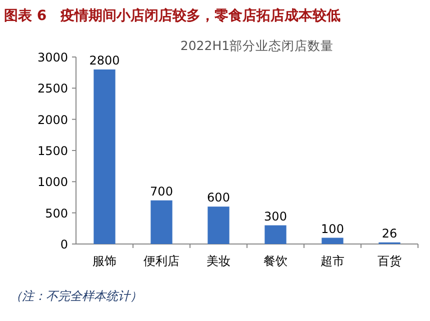 This screenshot has width=430, height=321. I want to click on data-label: 600, so click(218, 197).